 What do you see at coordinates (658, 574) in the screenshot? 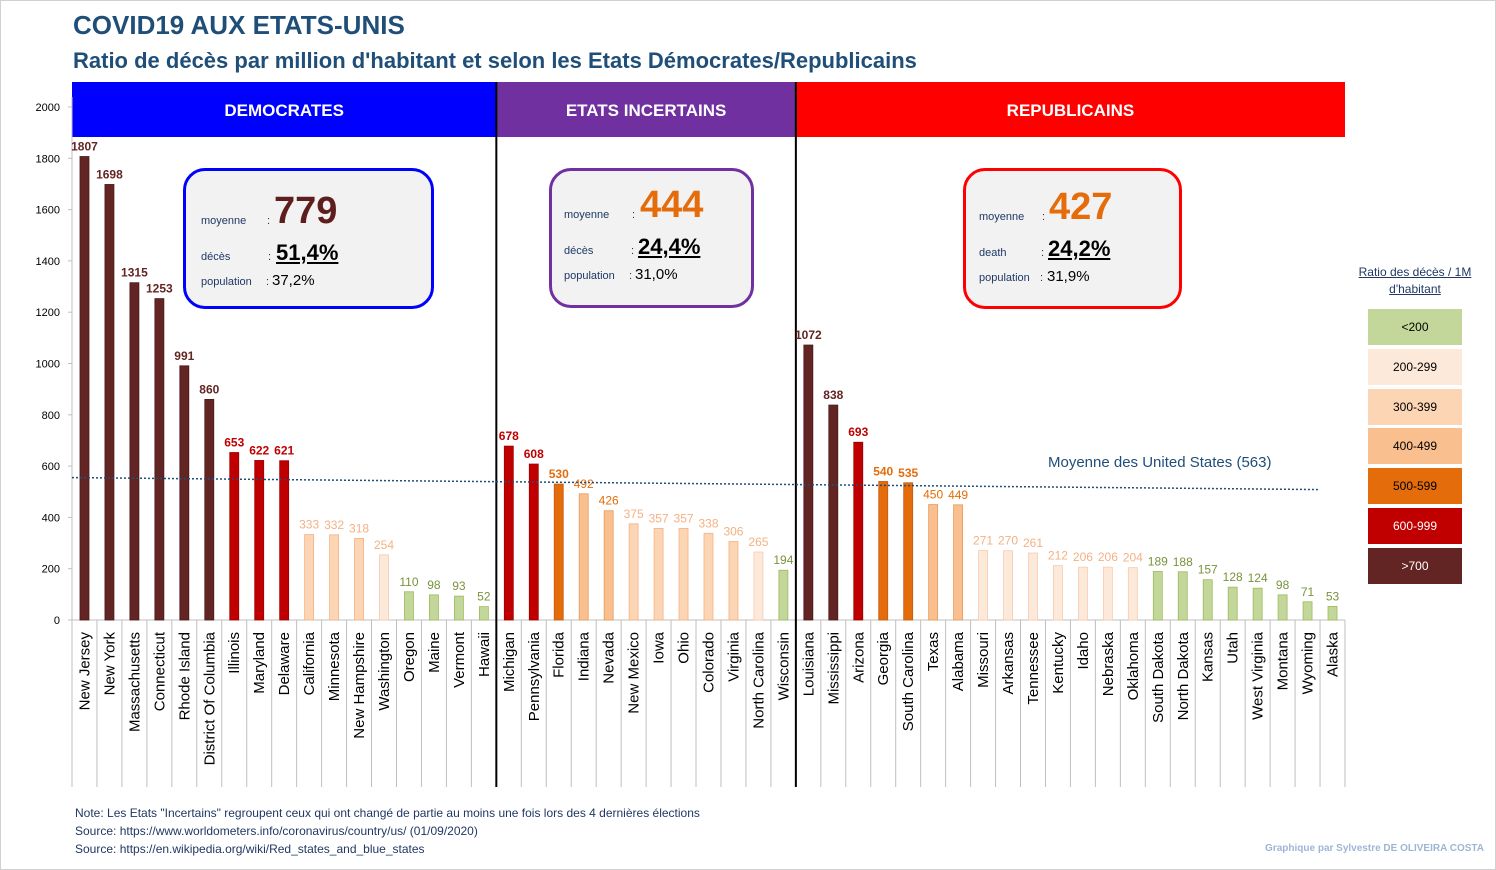
I see `bar-iowa` at bounding box center [658, 574].